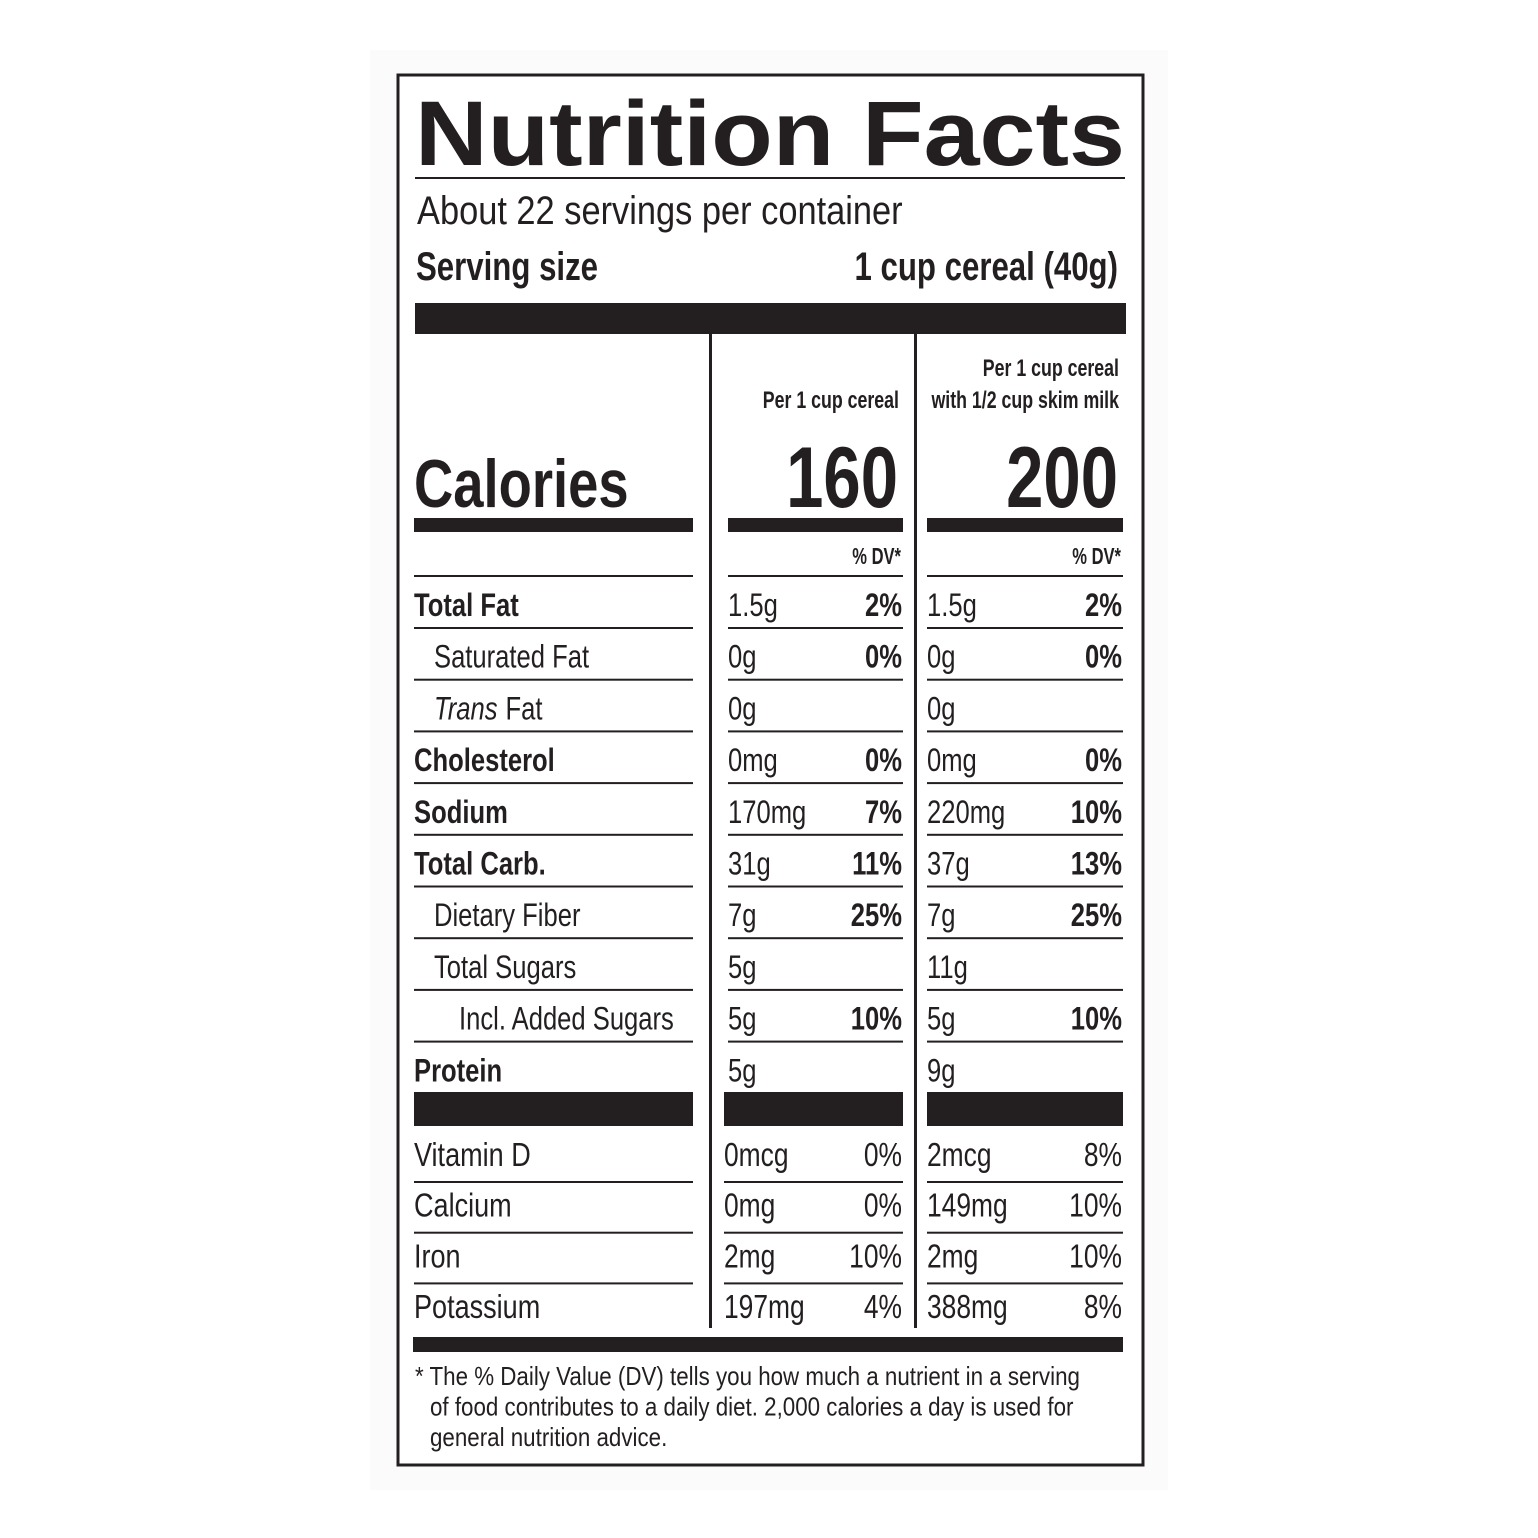 Image resolution: width=1538 pixels, height=1538 pixels. What do you see at coordinates (566, 1019) in the screenshot?
I see `nutrient-name: Incl. Added Sugars` at bounding box center [566, 1019].